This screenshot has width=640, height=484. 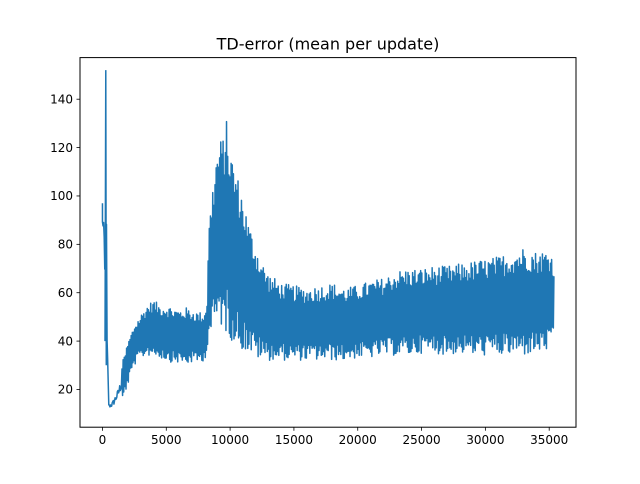 What do you see at coordinates (328, 44) in the screenshot?
I see `chart-title: TD-error (mean per update)` at bounding box center [328, 44].